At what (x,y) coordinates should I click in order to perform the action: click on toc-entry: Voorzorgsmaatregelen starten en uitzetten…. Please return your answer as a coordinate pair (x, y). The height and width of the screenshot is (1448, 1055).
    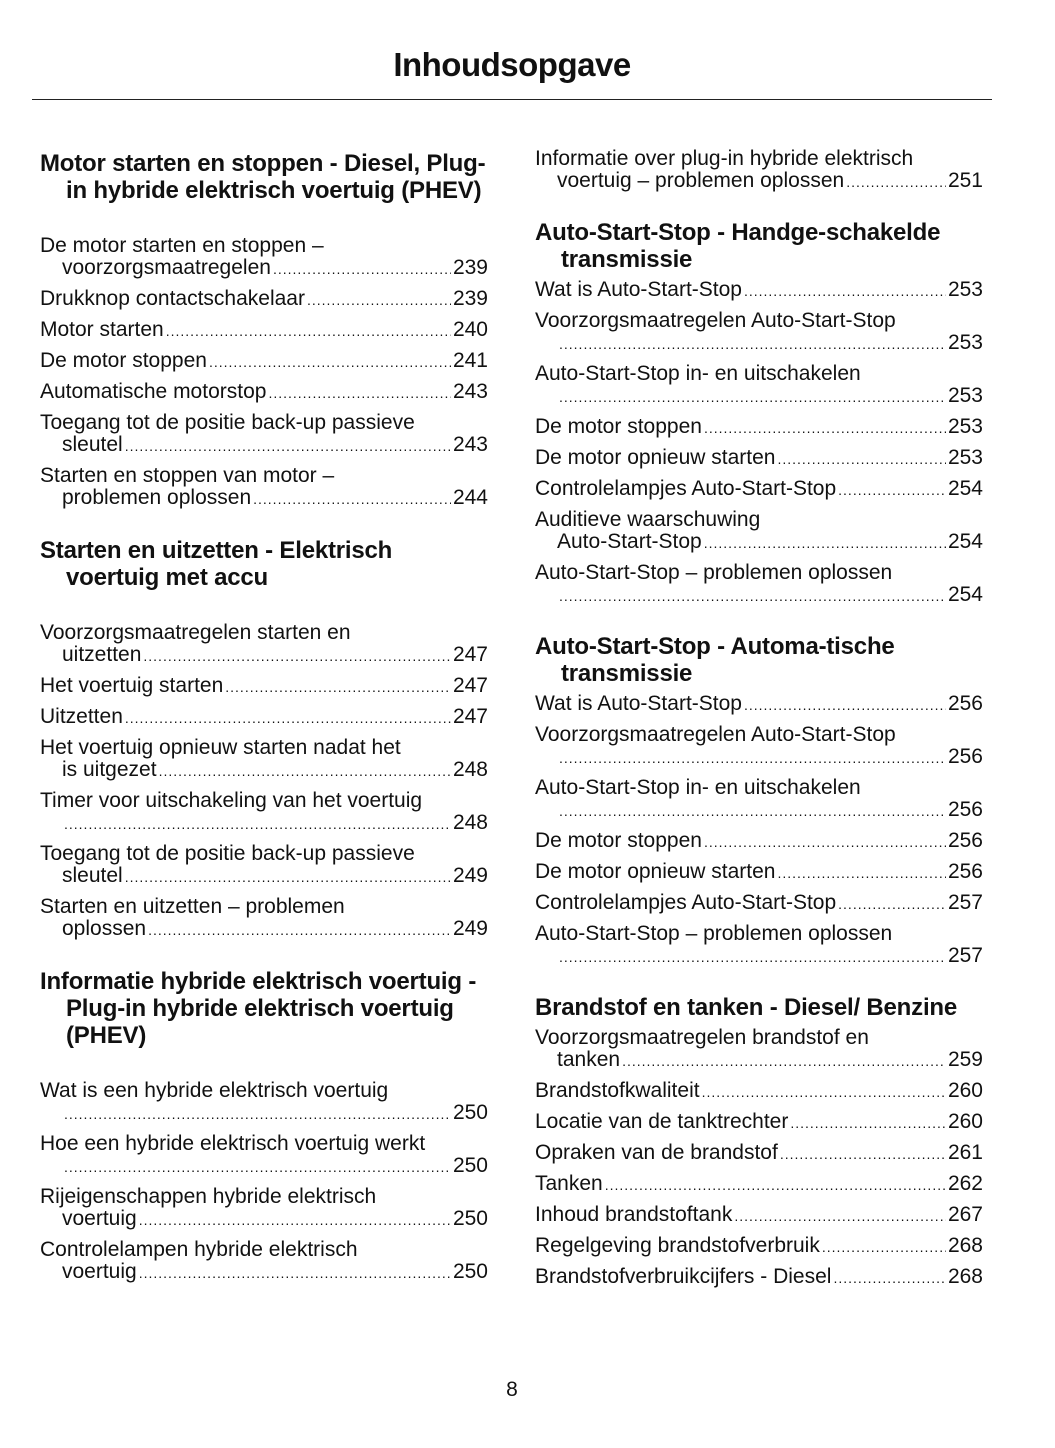
    Looking at the image, I should click on (264, 644).